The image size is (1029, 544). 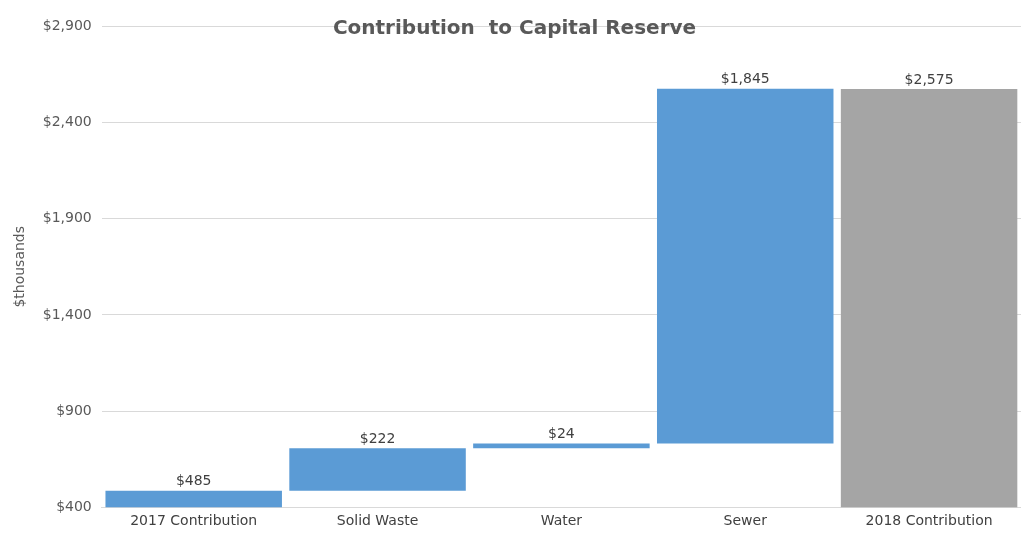 I want to click on y-tick-label: $900, so click(x=74, y=409).